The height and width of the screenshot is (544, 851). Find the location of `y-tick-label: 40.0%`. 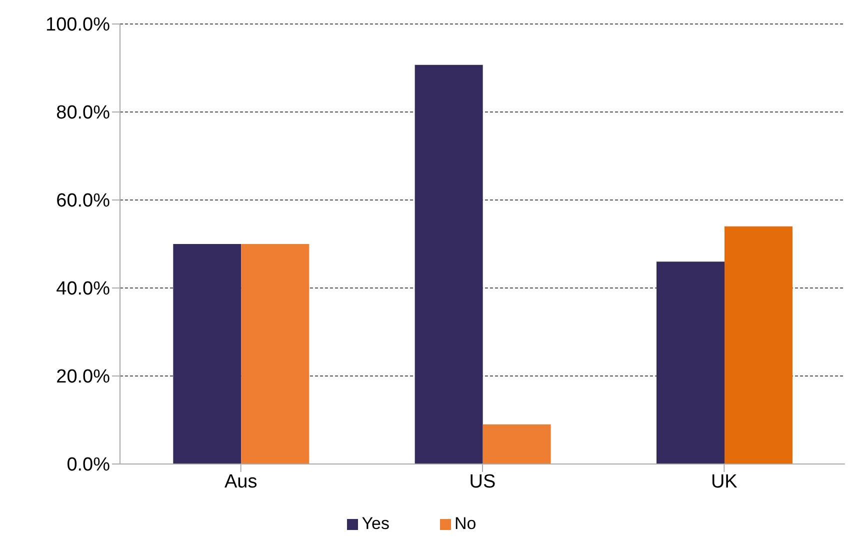

y-tick-label: 40.0% is located at coordinates (83, 289).